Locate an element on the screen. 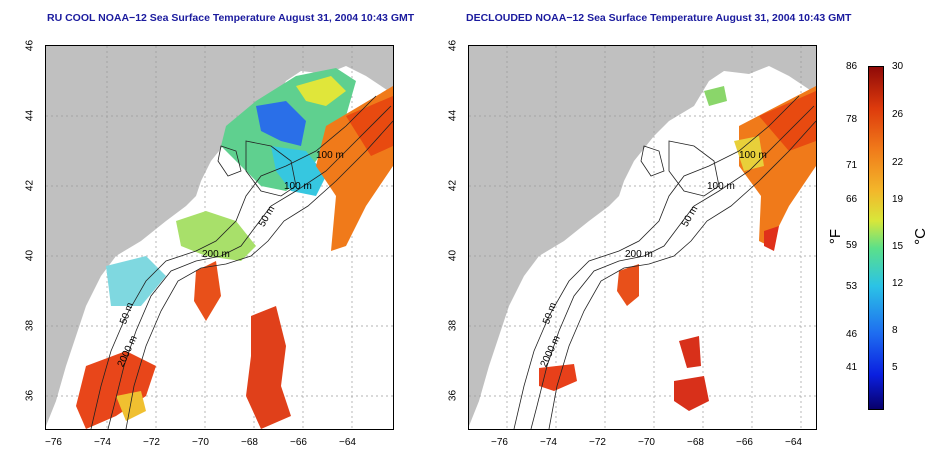 The height and width of the screenshot is (475, 950). colorbar-c-label: 15 is located at coordinates (898, 246).